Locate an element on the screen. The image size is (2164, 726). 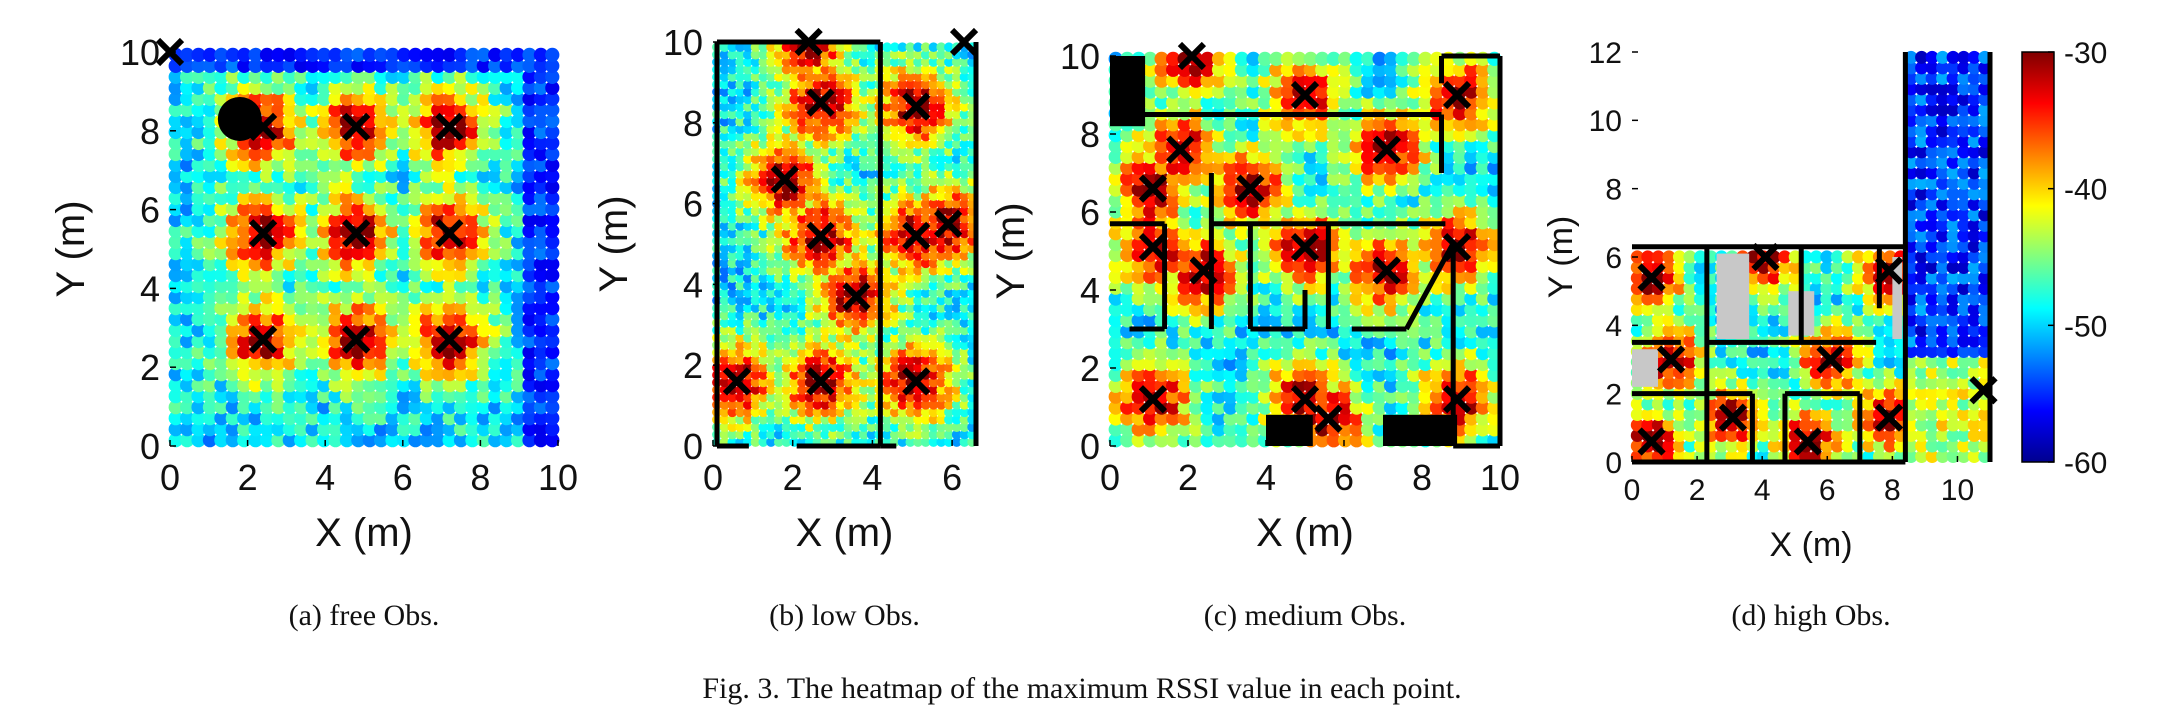
anchor-x-marker is located at coordinates (1203, 270).